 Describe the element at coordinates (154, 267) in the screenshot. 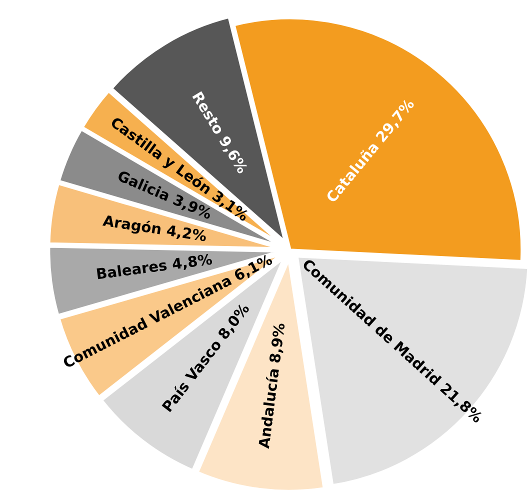

I see `slice-label: Baleares 4,8%` at that location.